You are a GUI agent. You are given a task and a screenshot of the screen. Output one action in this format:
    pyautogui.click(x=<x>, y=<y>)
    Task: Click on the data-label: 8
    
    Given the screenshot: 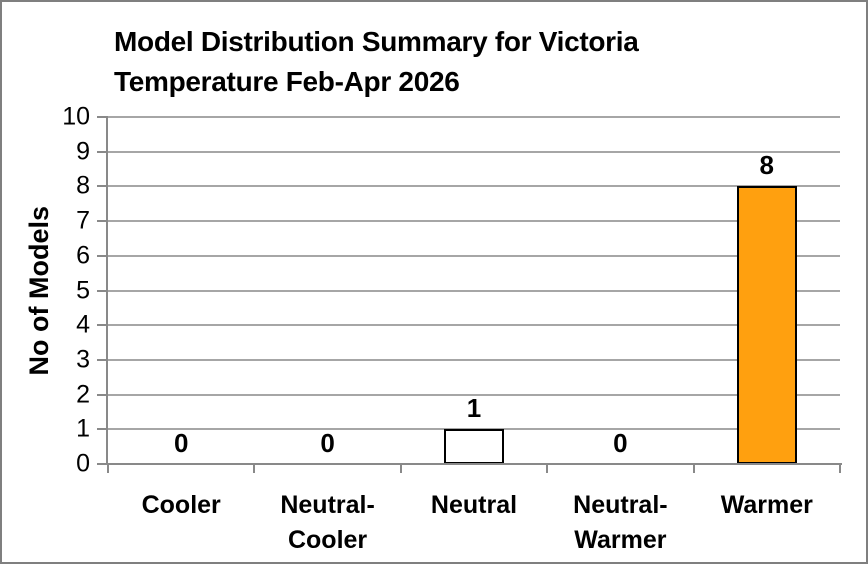 What is the action you would take?
    pyautogui.click(x=767, y=165)
    